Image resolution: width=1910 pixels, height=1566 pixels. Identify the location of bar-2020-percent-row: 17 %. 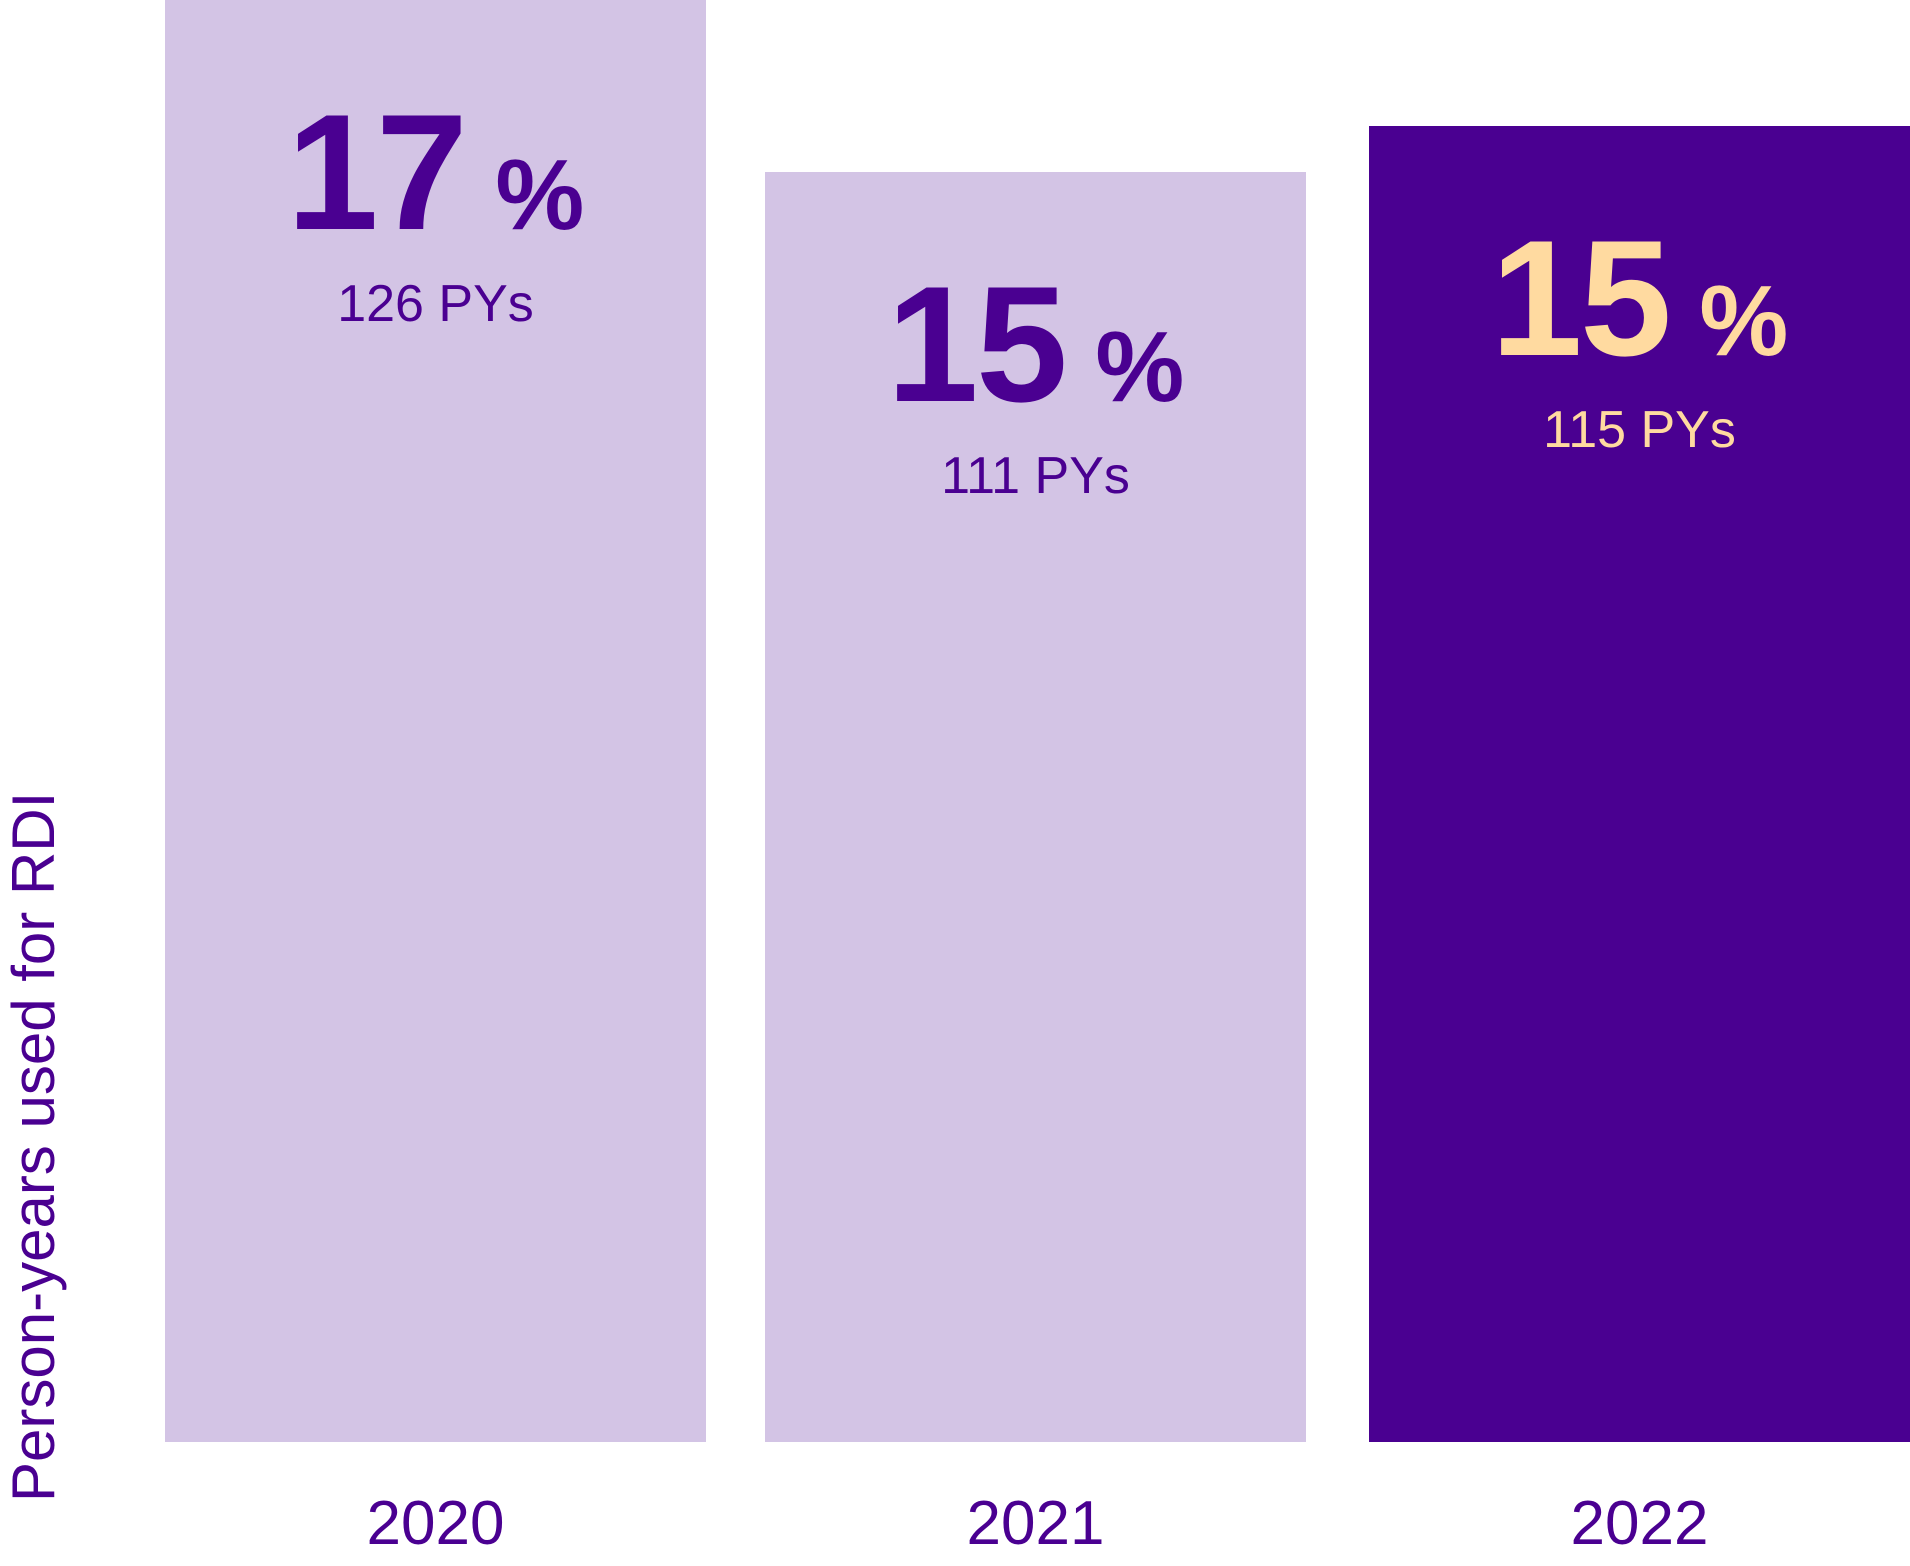
(436, 172).